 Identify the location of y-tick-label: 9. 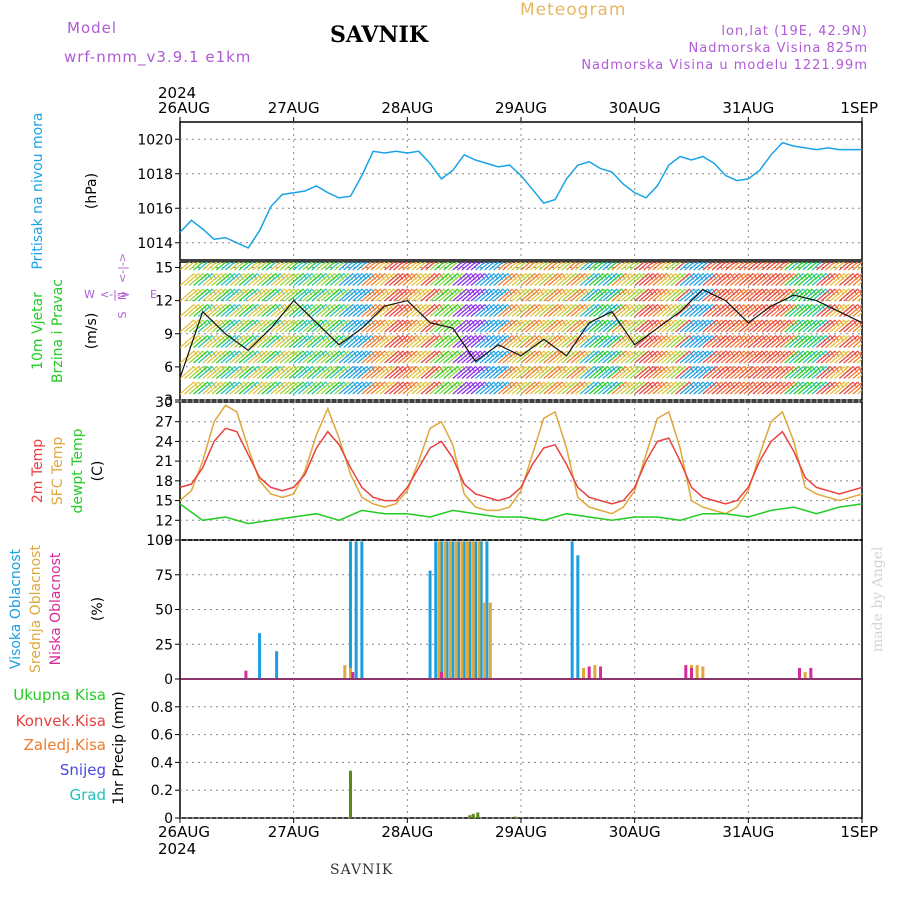
(168, 335).